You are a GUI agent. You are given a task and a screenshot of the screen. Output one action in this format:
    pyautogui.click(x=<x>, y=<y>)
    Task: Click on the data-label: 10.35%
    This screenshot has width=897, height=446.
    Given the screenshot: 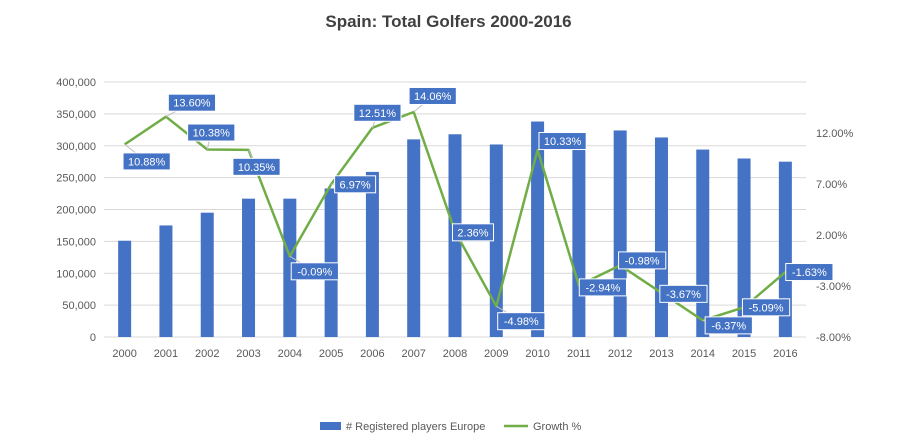 What is the action you would take?
    pyautogui.click(x=257, y=168)
    